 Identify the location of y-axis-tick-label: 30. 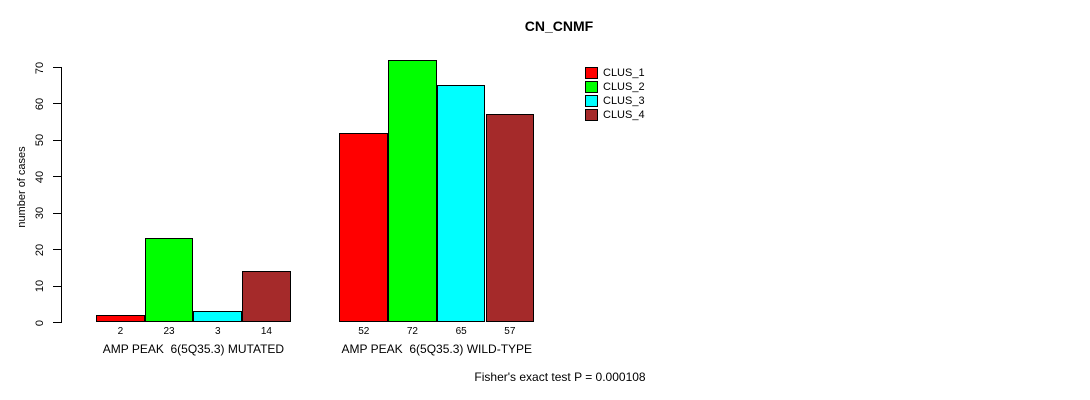
(40, 213).